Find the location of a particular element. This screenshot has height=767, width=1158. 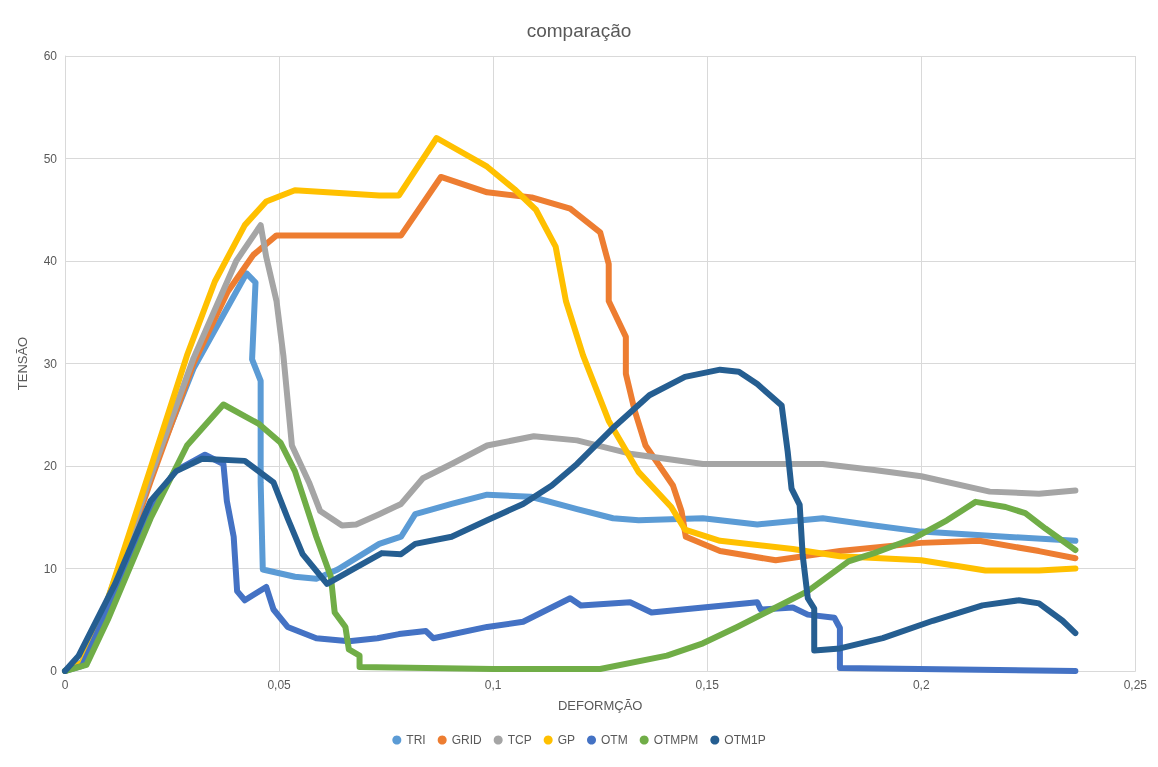

x-axis-title: DEFORMÇÃO is located at coordinates (600, 705).